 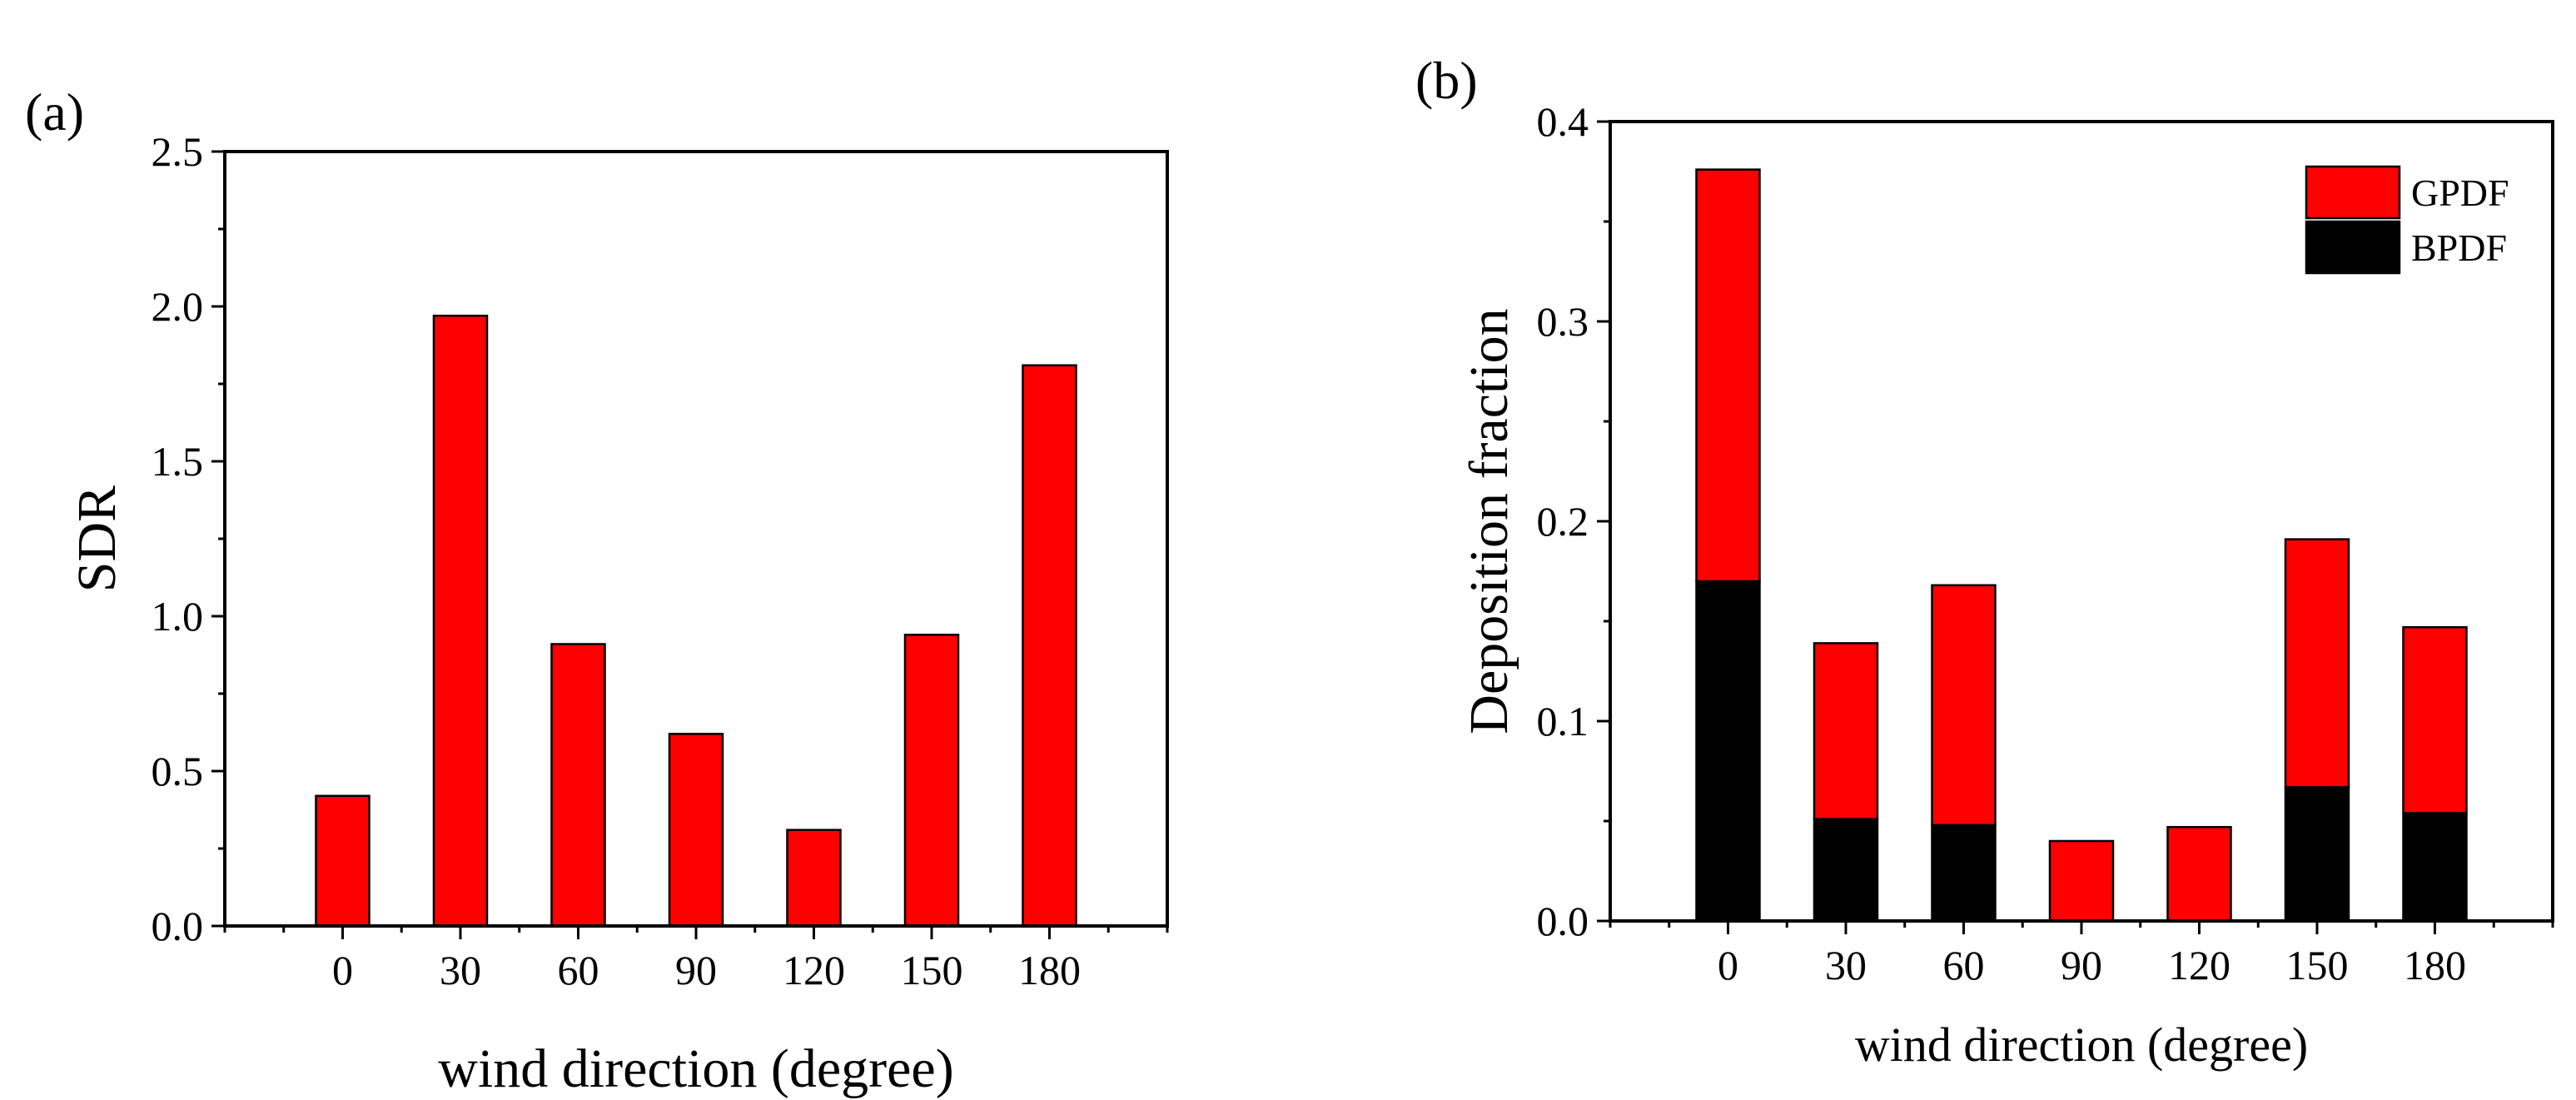 What do you see at coordinates (1728, 965) in the screenshot?
I see `panel-b-x-tick-label: 0` at bounding box center [1728, 965].